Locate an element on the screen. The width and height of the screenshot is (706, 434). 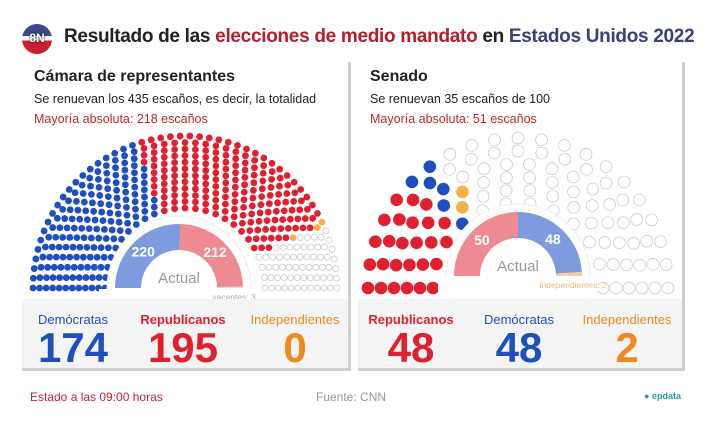
house-gauge-note: vacantes: 3 is located at coordinates (234, 295).